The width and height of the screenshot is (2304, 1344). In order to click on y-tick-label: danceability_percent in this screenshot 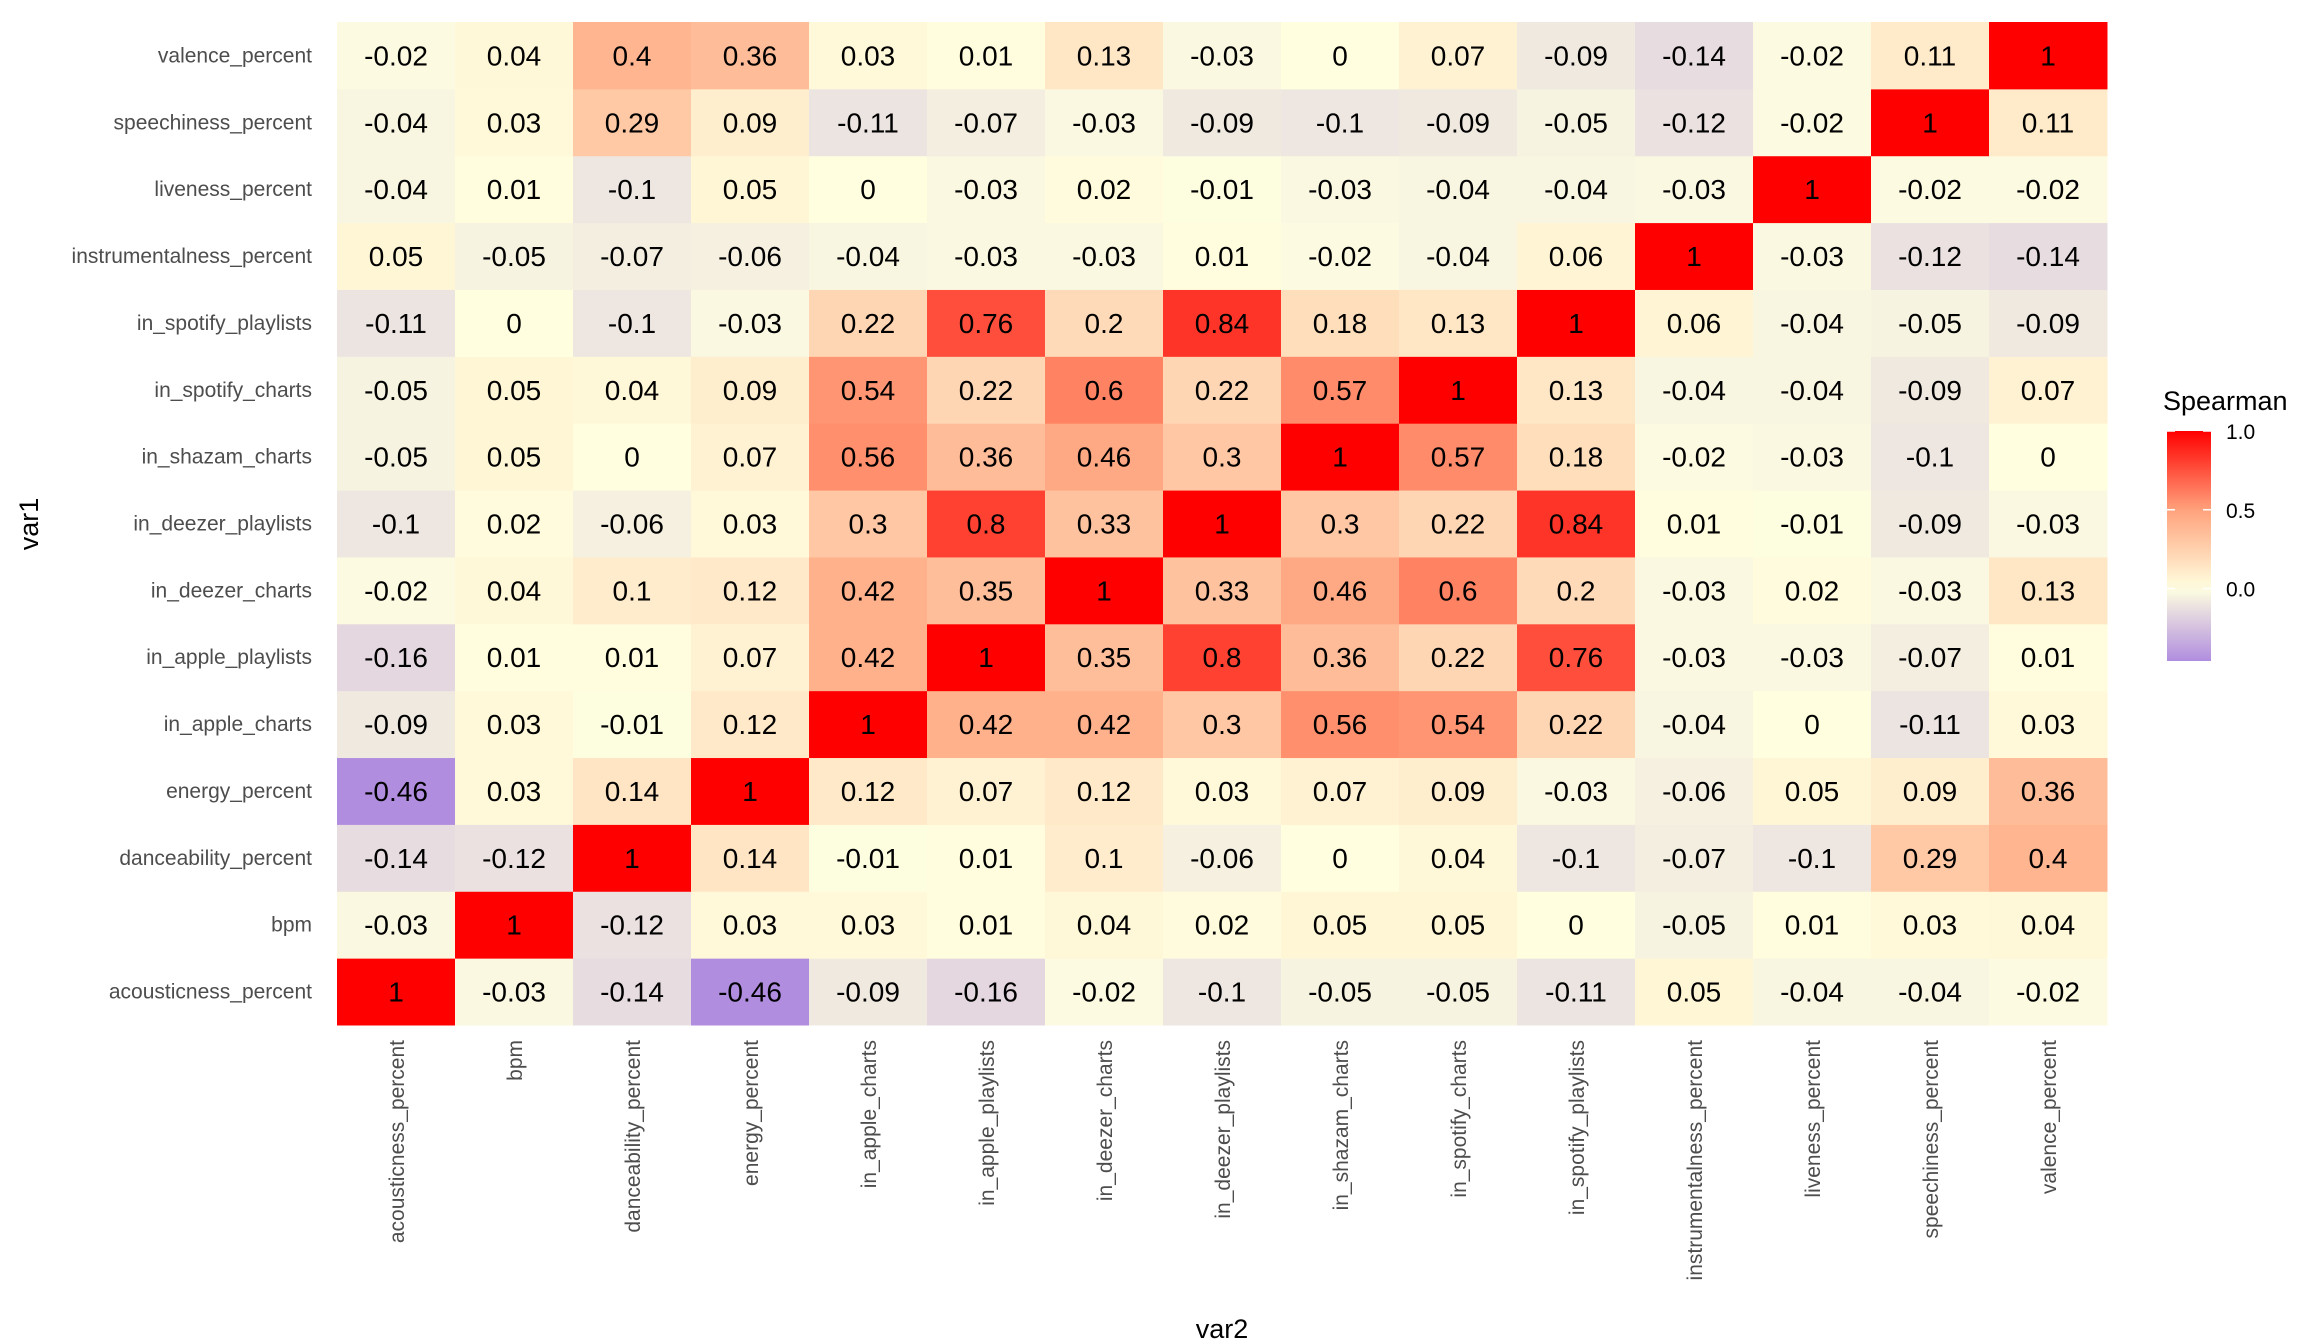, I will do `click(215, 858)`.